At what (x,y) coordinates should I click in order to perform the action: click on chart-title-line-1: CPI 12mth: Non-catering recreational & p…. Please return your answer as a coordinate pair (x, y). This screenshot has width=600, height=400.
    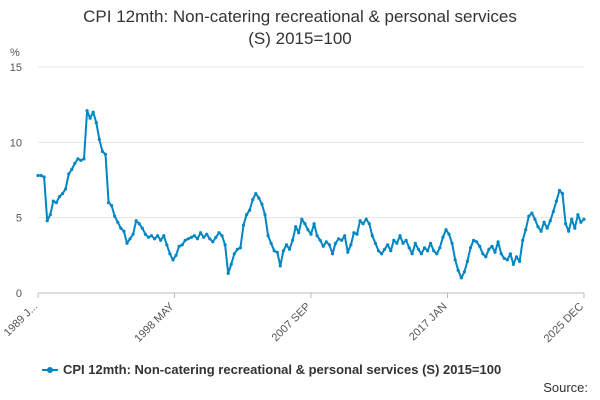
    Looking at the image, I should click on (300, 16).